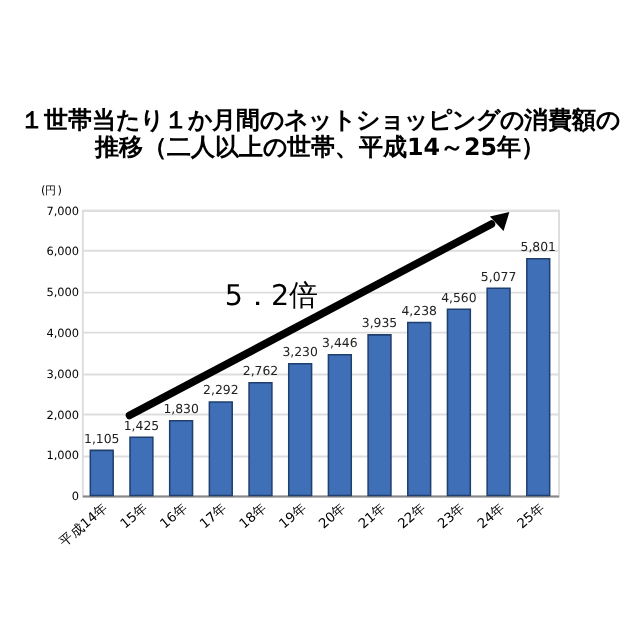 The height and width of the screenshot is (640, 640). I want to click on annotation: 5．2倍, so click(271, 297).